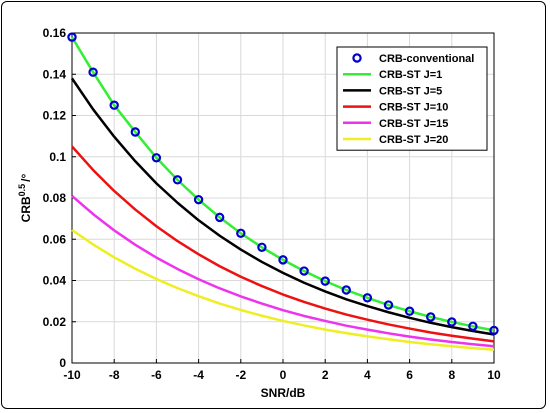 The image size is (550, 413). I want to click on y-tick-label: 0.14, so click(55, 74).